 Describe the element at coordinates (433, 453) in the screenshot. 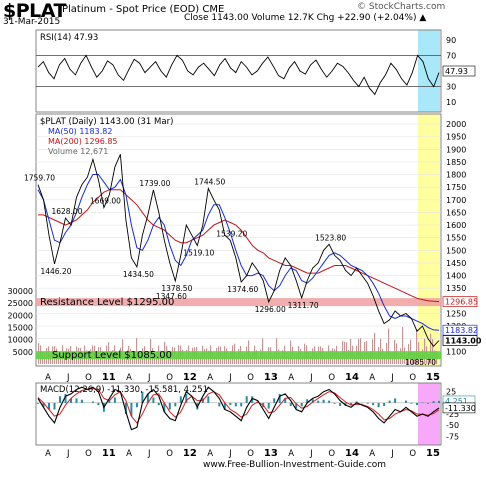

I see `x-axis-label-bottom: 15` at that location.